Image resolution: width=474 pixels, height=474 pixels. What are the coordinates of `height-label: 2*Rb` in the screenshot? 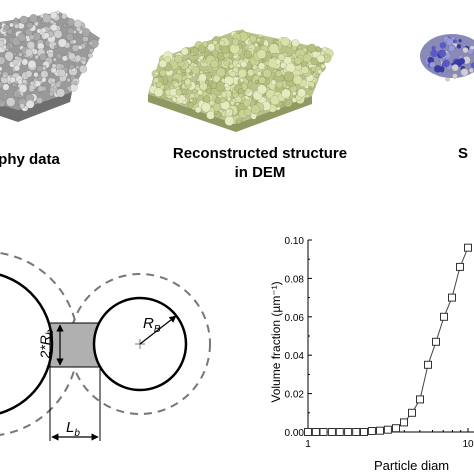 It's located at (46, 344).